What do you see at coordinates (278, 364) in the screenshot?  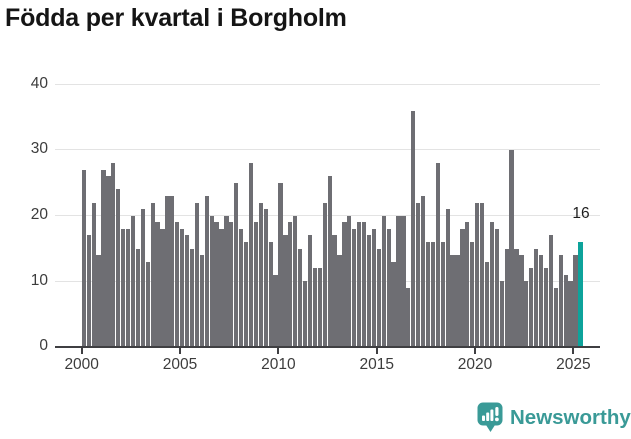 I see `x-tick-label: 2010` at bounding box center [278, 364].